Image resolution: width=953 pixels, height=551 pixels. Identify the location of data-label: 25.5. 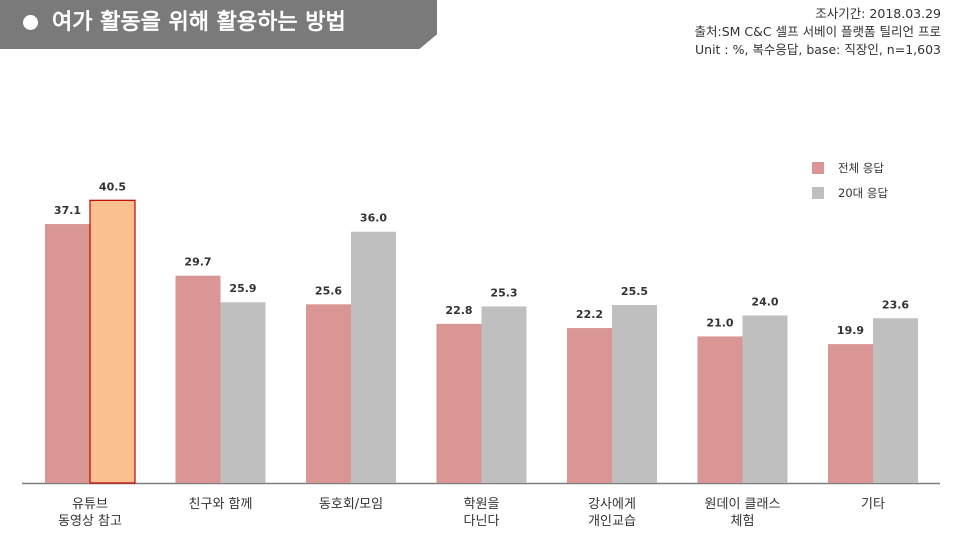
(634, 291).